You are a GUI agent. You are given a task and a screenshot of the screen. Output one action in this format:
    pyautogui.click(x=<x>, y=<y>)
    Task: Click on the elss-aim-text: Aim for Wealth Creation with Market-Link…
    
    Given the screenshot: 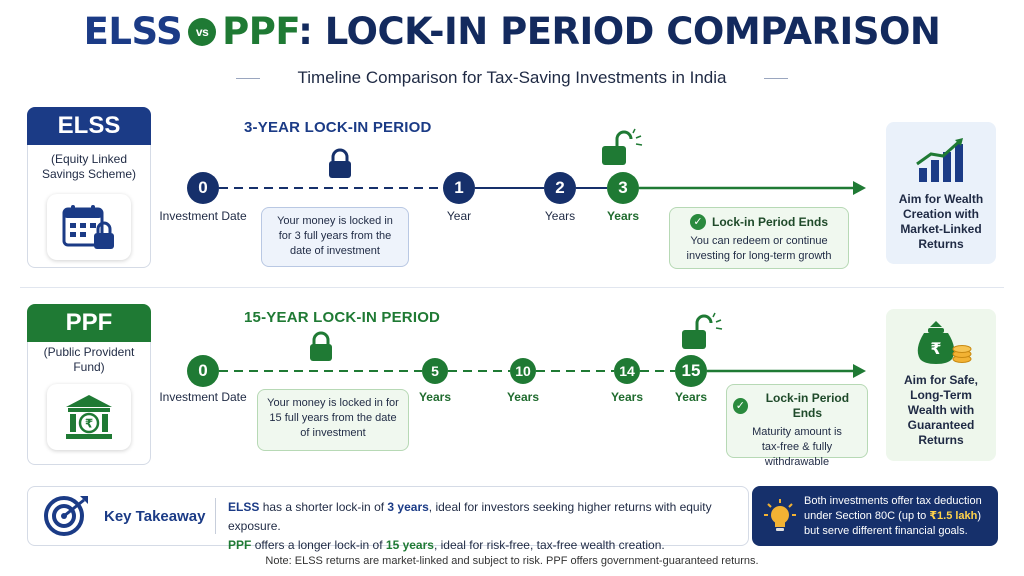 What is the action you would take?
    pyautogui.click(x=941, y=221)
    